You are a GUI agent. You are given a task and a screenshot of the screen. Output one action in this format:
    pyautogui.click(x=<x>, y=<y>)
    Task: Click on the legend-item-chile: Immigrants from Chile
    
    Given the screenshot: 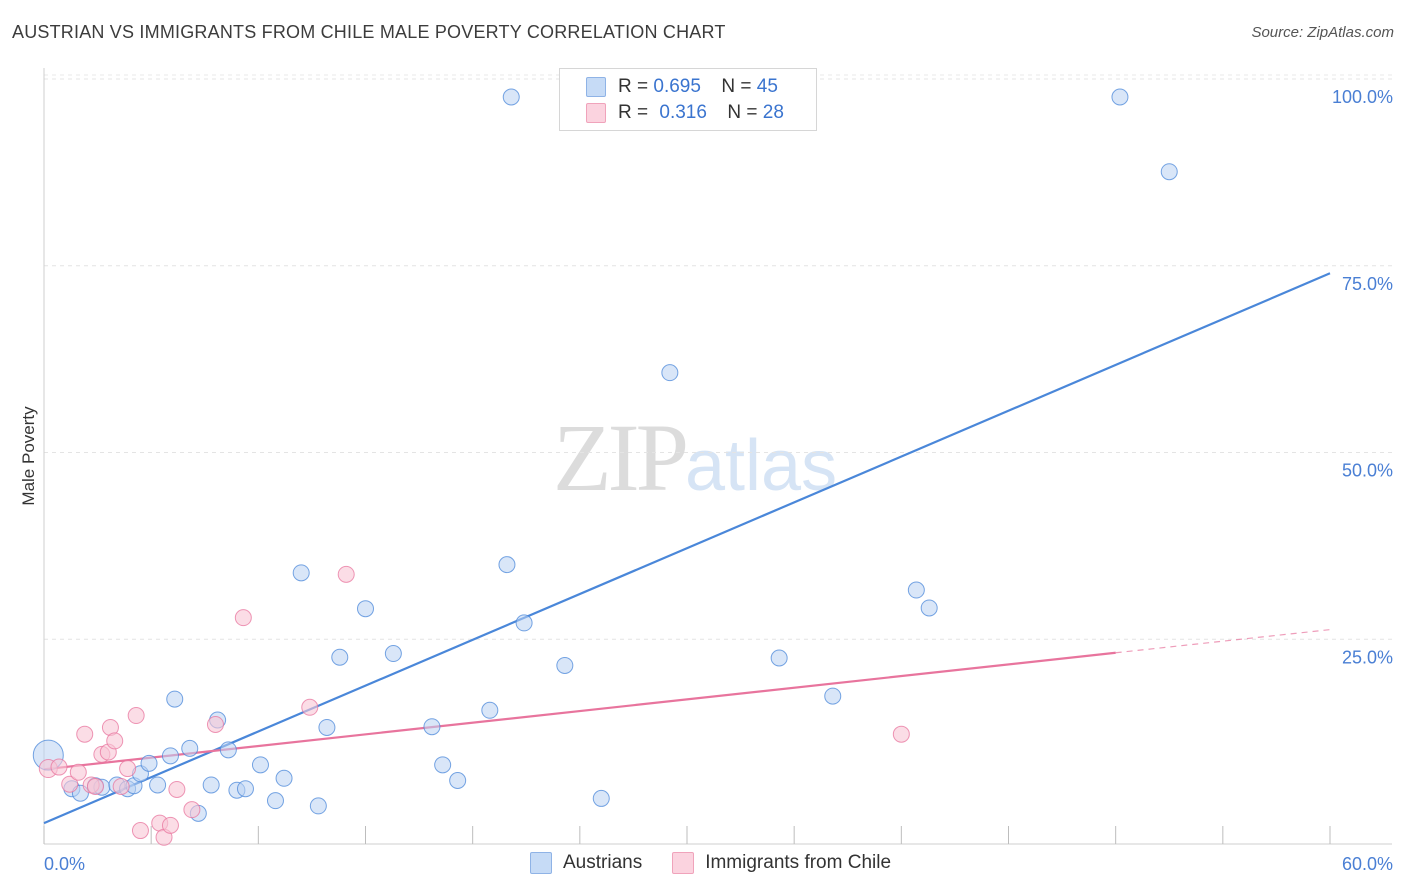 What is the action you would take?
    pyautogui.click(x=781, y=863)
    